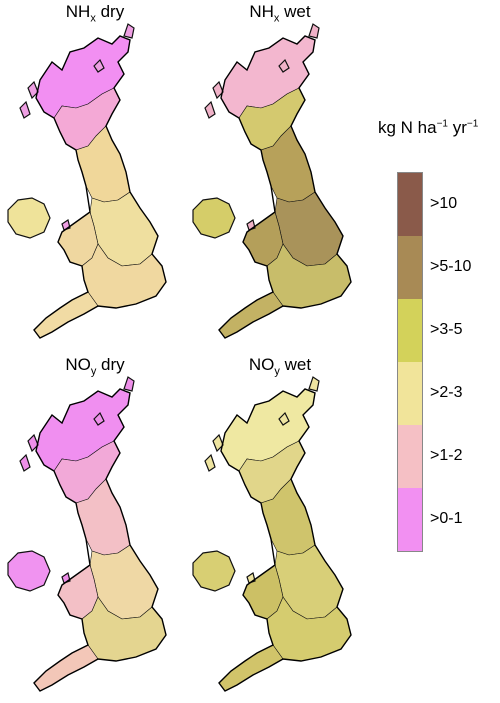  I want to click on legend-title: kg N ha−1 yr−1, so click(428, 127).